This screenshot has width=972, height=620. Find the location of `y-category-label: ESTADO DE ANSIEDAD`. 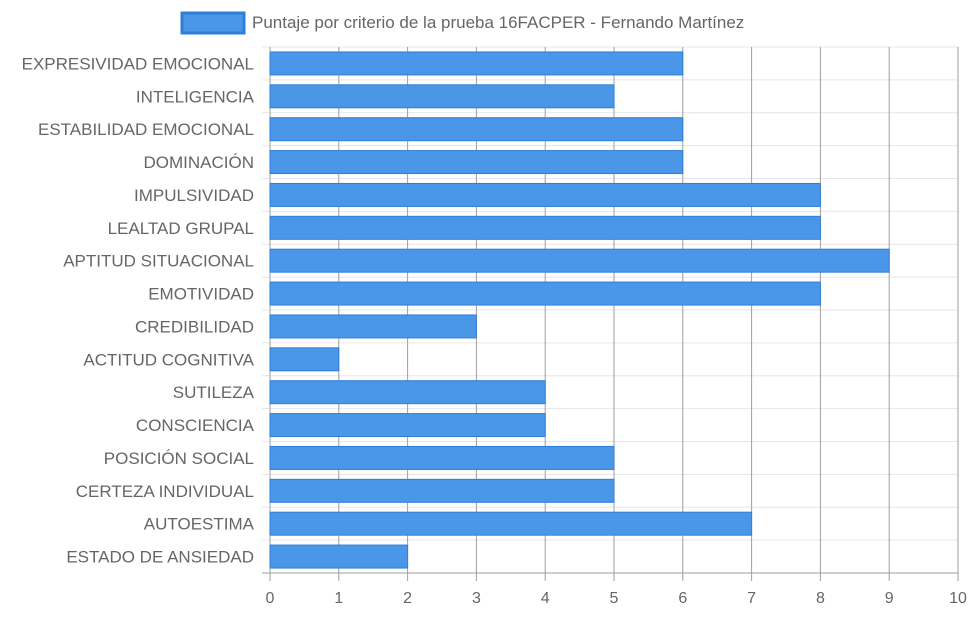

y-category-label: ESTADO DE ANSIEDAD is located at coordinates (160, 557).